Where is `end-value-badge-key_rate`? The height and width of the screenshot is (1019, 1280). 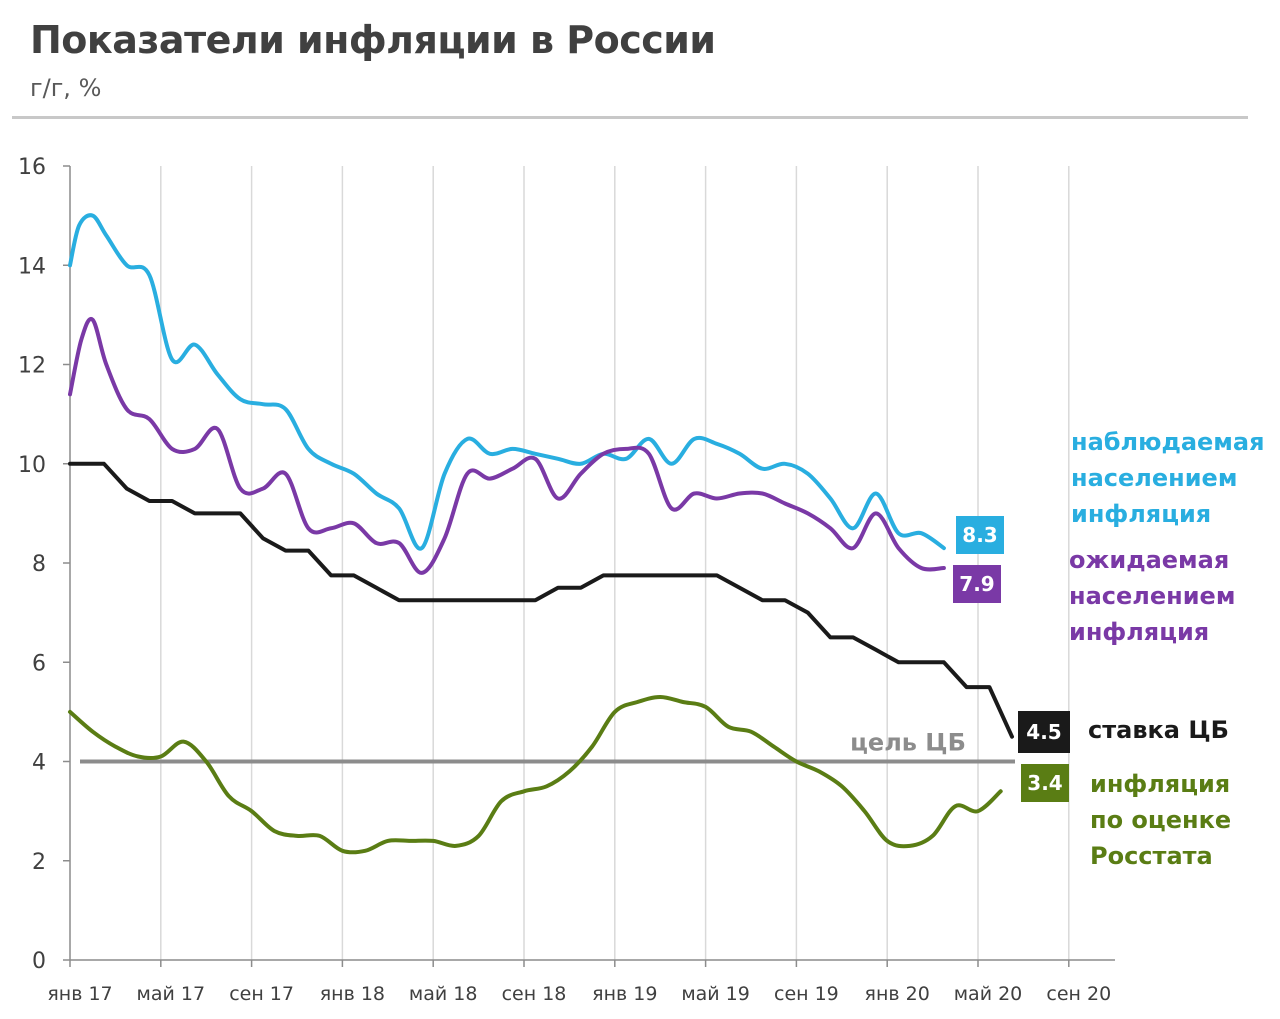
end-value-badge-key_rate is located at coordinates (1044, 732).